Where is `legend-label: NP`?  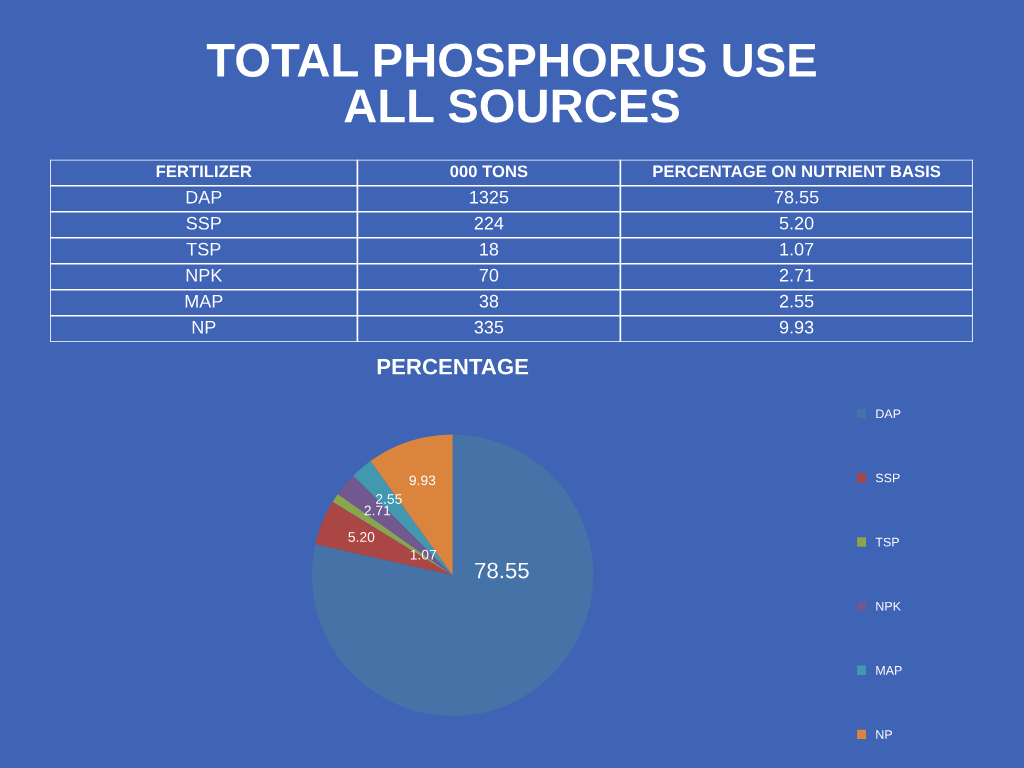 legend-label: NP is located at coordinates (884, 734).